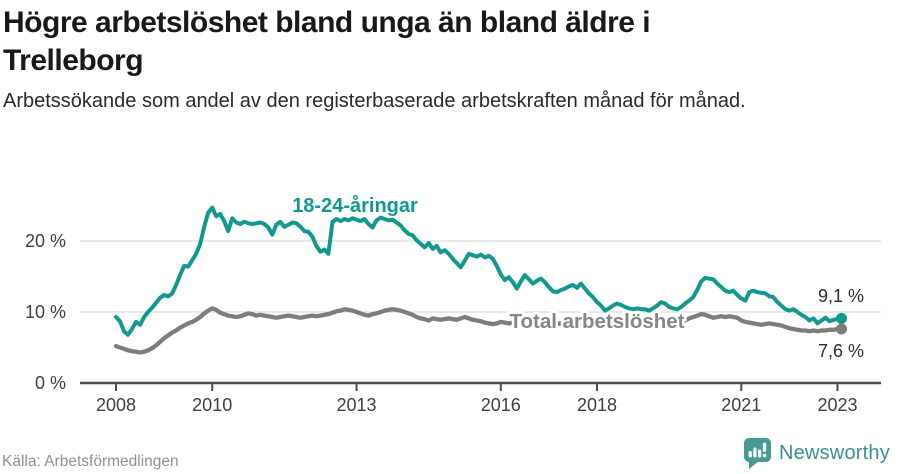 Image resolution: width=900 pixels, height=474 pixels. Describe the element at coordinates (356, 405) in the screenshot. I see `x-tick-label: 2013` at that location.